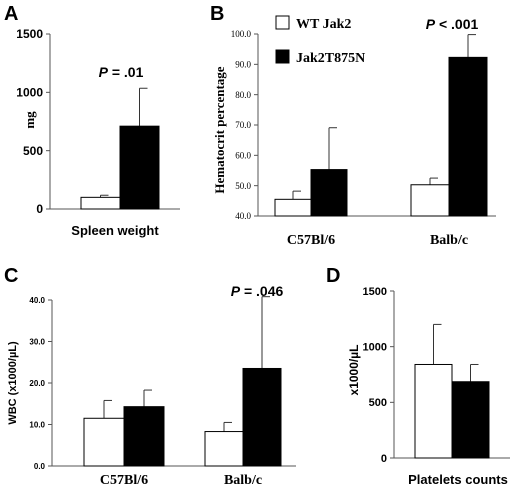 The width and height of the screenshot is (520, 484). Describe the element at coordinates (121, 72) in the screenshot. I see `p-value-label: P = .01` at that location.